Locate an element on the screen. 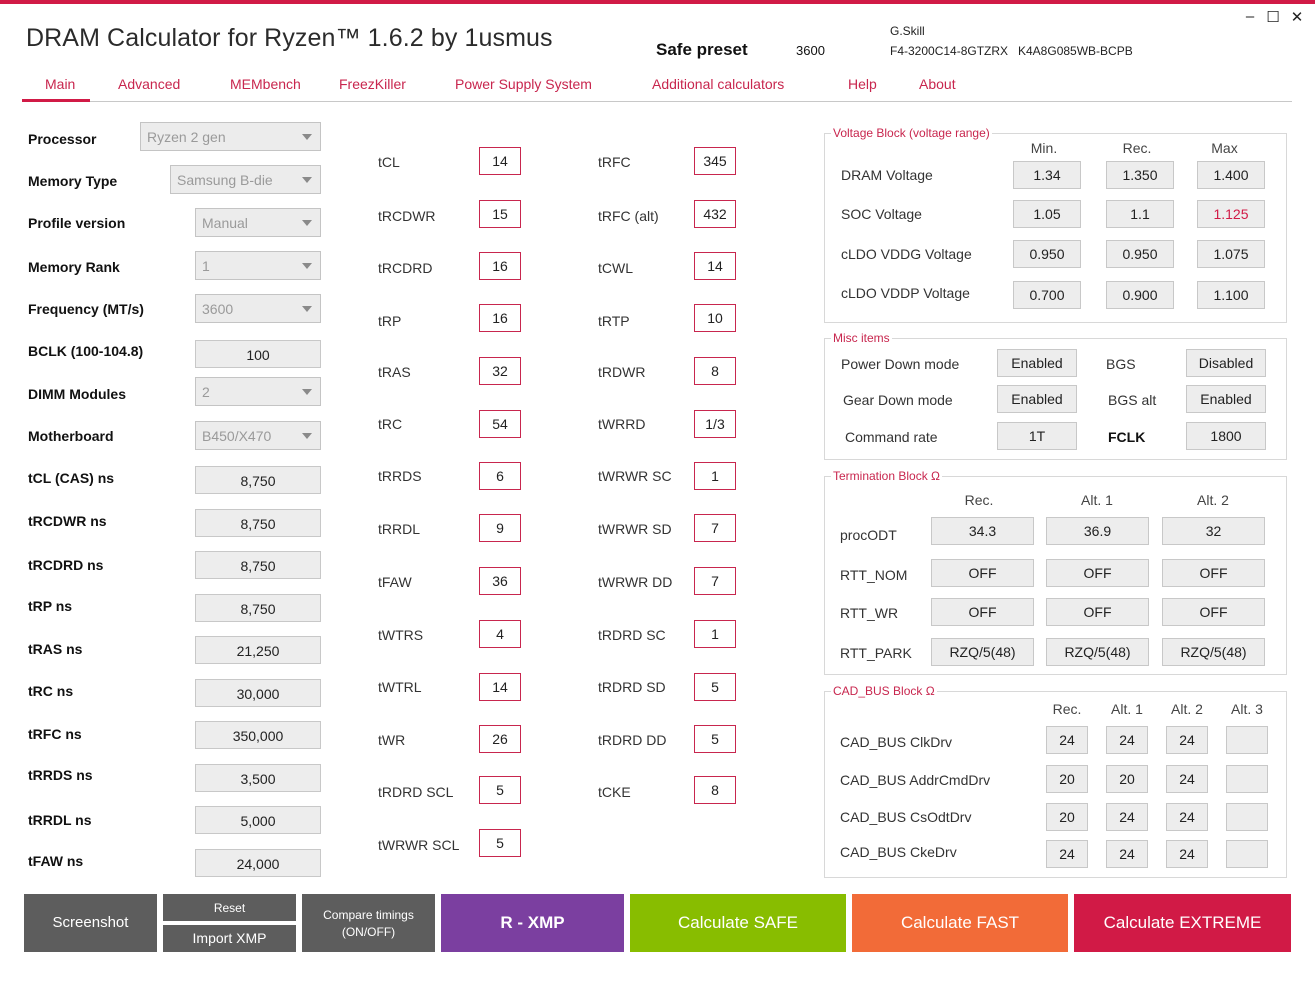 The image size is (1315, 989). voltage-label: DRAM Voltage is located at coordinates (887, 175).